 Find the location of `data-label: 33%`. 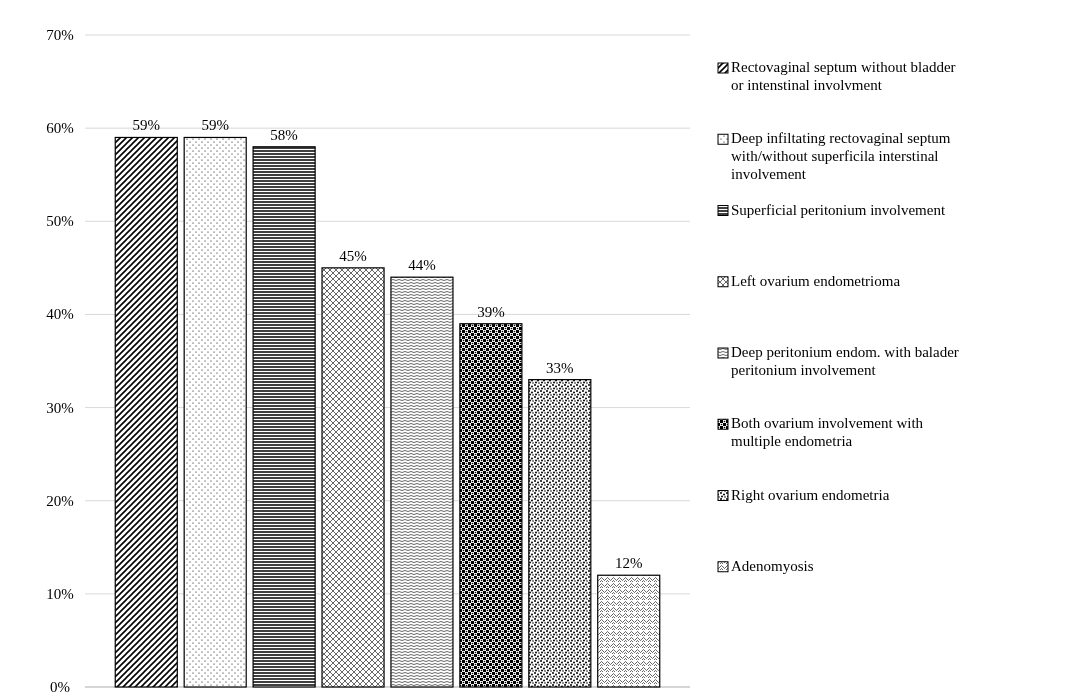

data-label: 33% is located at coordinates (560, 367).